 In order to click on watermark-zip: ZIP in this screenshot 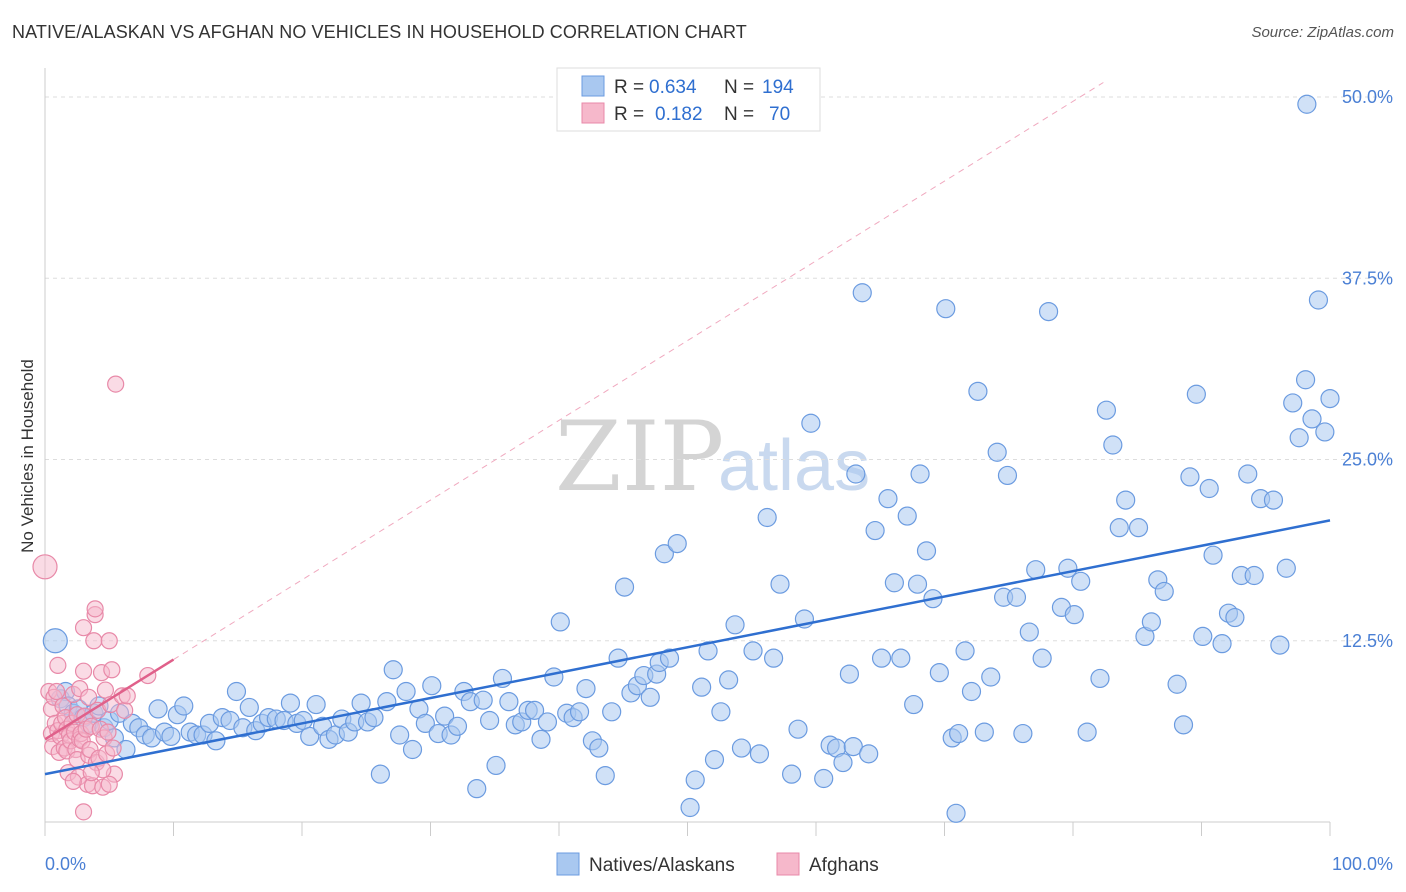, I will do `click(639, 457)`.